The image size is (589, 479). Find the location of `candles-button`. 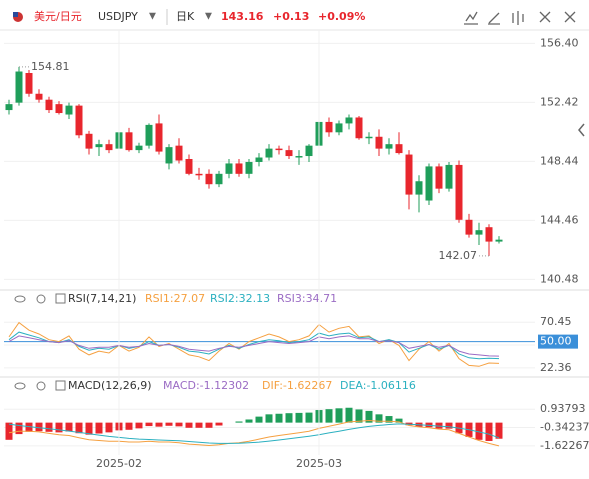

candles-button is located at coordinates (518, 18).